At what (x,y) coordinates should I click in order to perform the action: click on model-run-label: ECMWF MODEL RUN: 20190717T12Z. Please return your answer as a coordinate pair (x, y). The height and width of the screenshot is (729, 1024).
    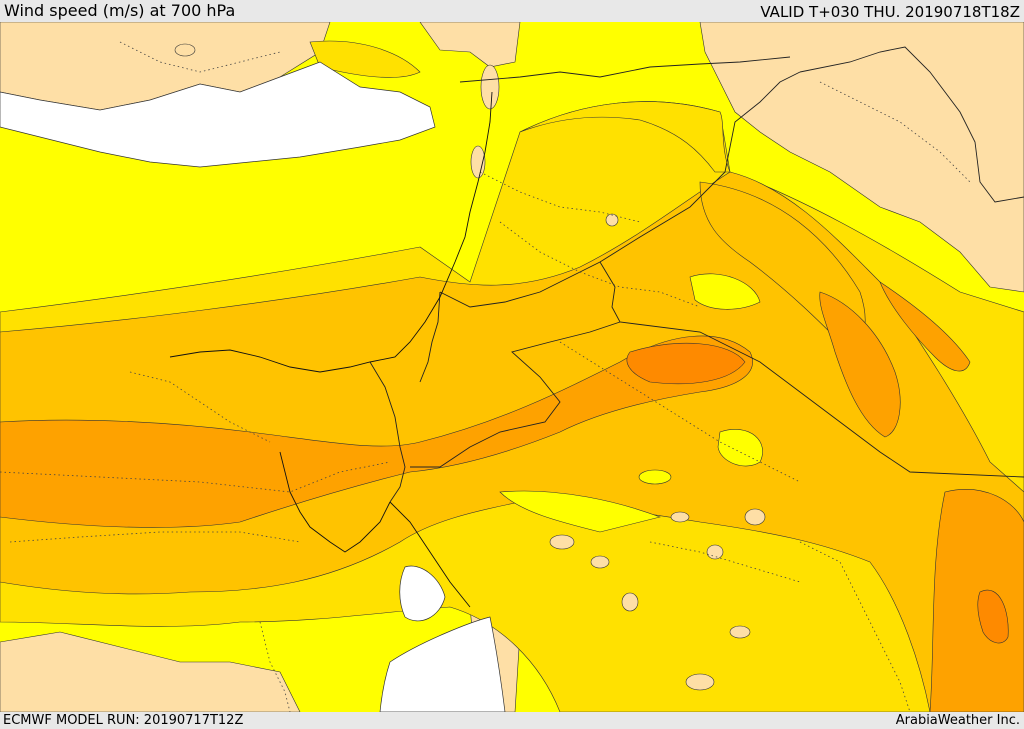
    Looking at the image, I should click on (123, 720).